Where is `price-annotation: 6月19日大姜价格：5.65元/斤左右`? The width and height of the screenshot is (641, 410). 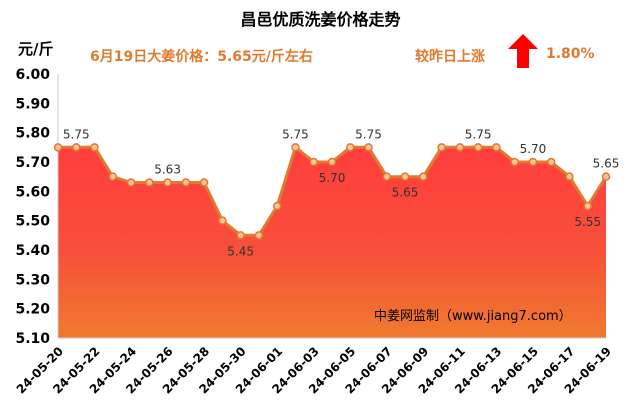 price-annotation: 6月19日大姜价格：5.65元/斤左右 is located at coordinates (201, 57).